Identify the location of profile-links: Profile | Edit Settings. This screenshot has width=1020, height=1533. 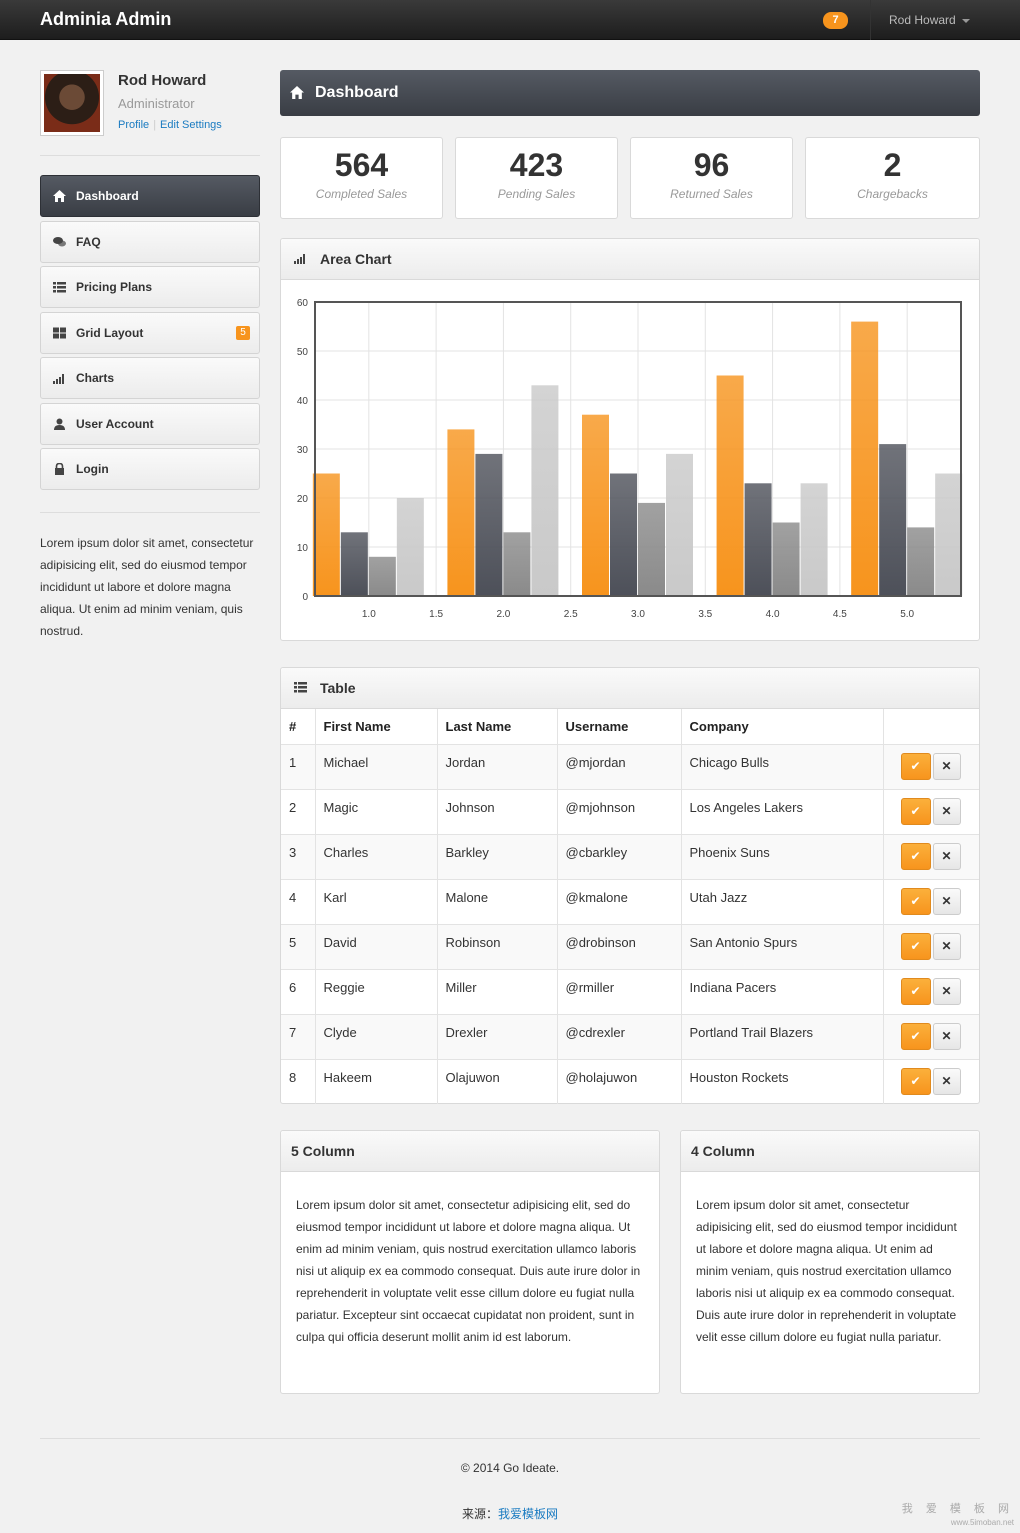
(170, 125).